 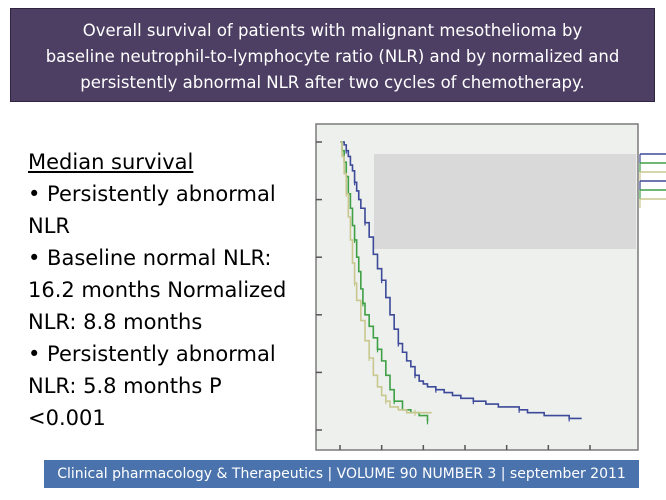 I want to click on survival-line-4: 16.2 months Normalized, so click(x=157, y=290).